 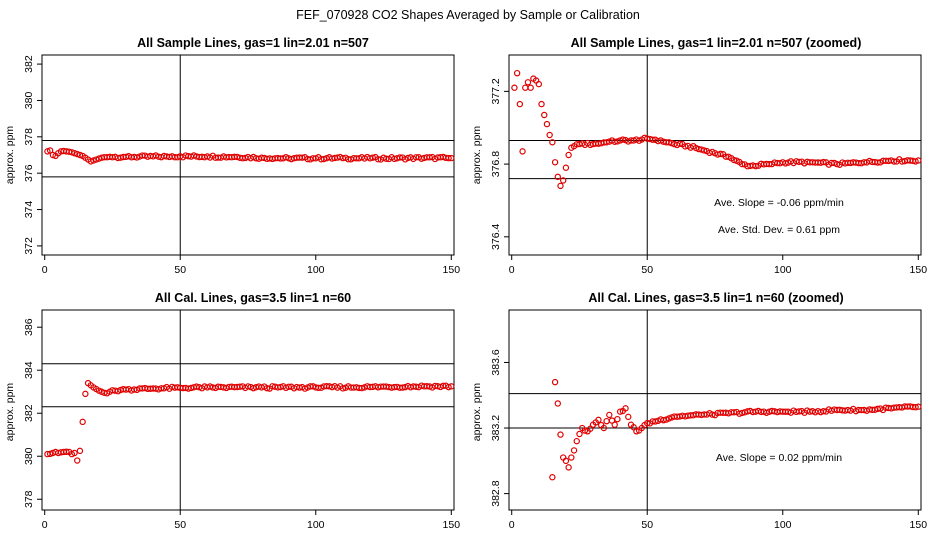 I want to click on panel-cal-lines-title: All Cal. Lines, gas=3.5 lin=1 n=60, so click(x=253, y=298).